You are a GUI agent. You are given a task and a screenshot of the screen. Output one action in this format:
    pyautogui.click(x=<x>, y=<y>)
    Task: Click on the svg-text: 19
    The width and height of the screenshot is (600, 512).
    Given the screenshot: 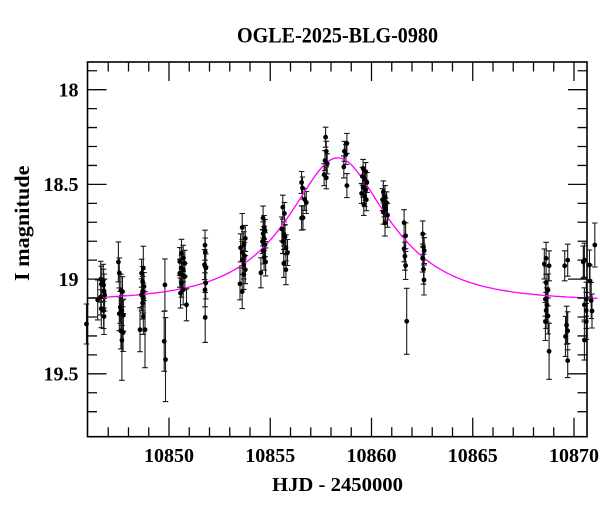 What is the action you would take?
    pyautogui.click(x=69, y=280)
    